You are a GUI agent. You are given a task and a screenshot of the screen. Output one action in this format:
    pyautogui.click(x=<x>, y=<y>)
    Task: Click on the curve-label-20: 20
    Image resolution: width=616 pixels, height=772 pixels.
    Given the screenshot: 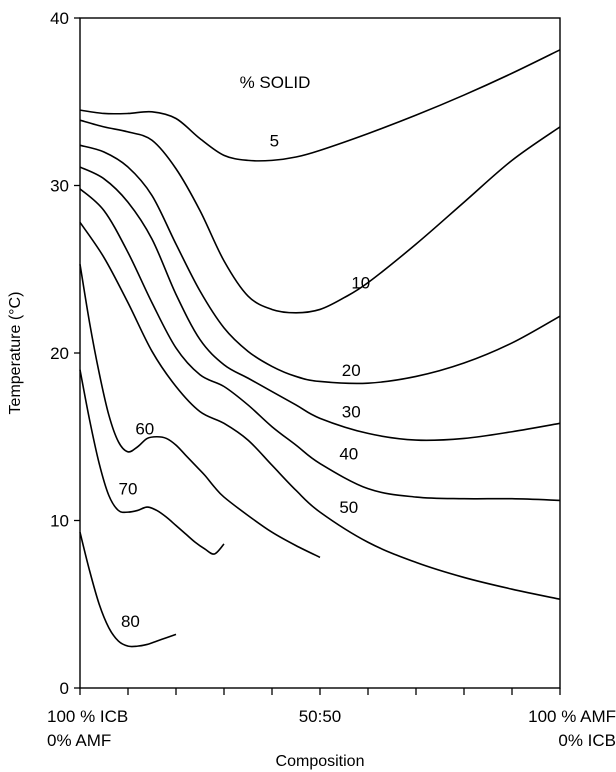 What is the action you would take?
    pyautogui.click(x=351, y=370)
    